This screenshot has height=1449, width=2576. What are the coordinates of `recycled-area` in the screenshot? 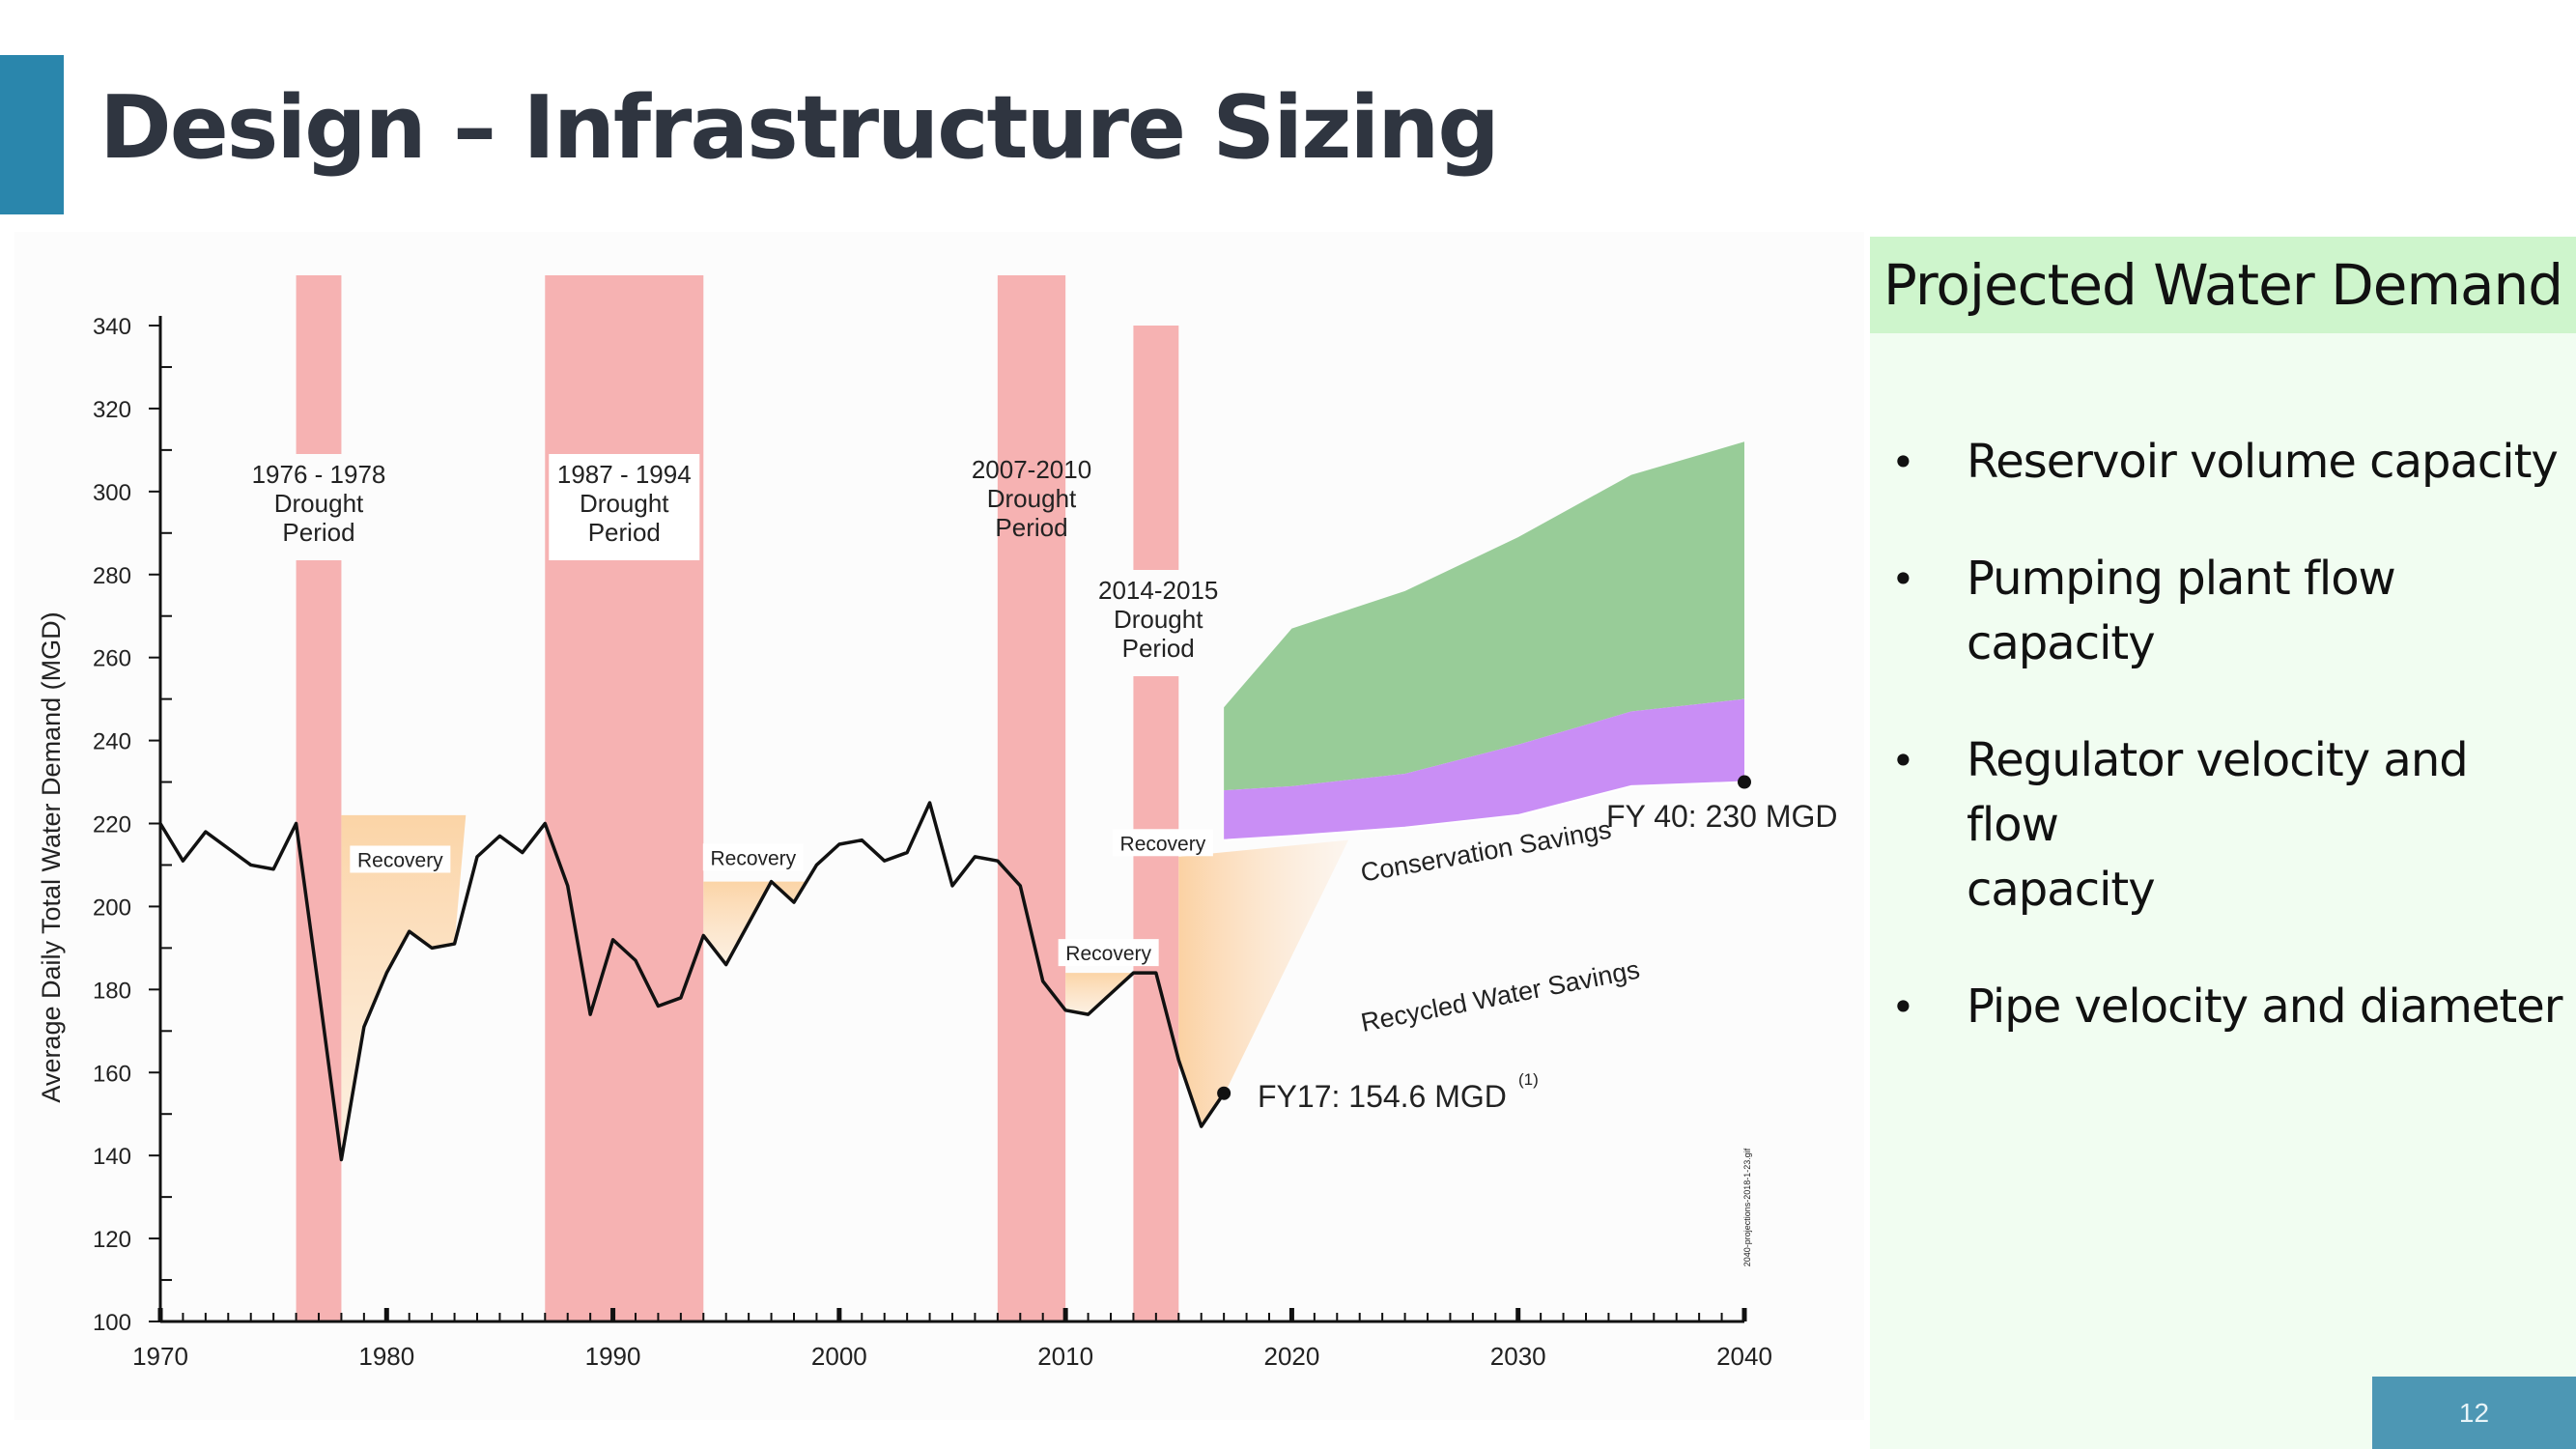 It's located at (1484, 769).